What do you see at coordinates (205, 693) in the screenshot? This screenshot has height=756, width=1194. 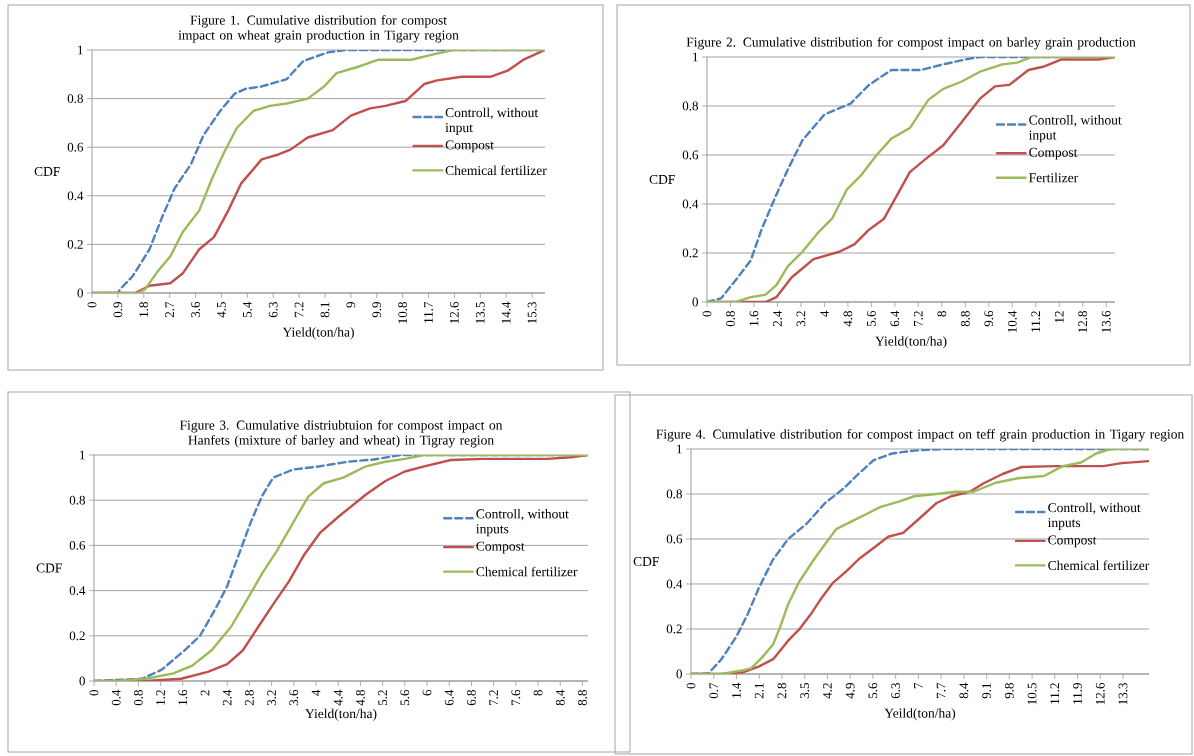 I see `x-tick-label: 2` at bounding box center [205, 693].